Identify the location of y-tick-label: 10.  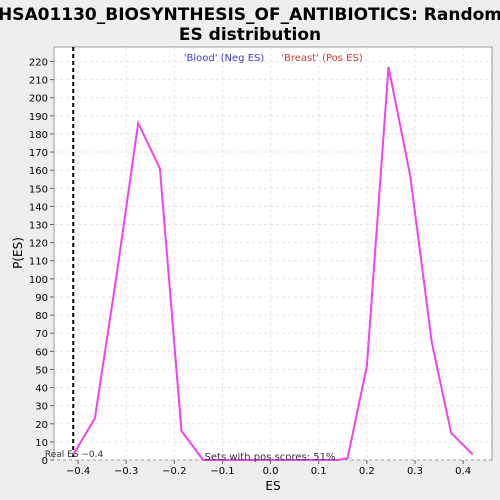
(41, 443).